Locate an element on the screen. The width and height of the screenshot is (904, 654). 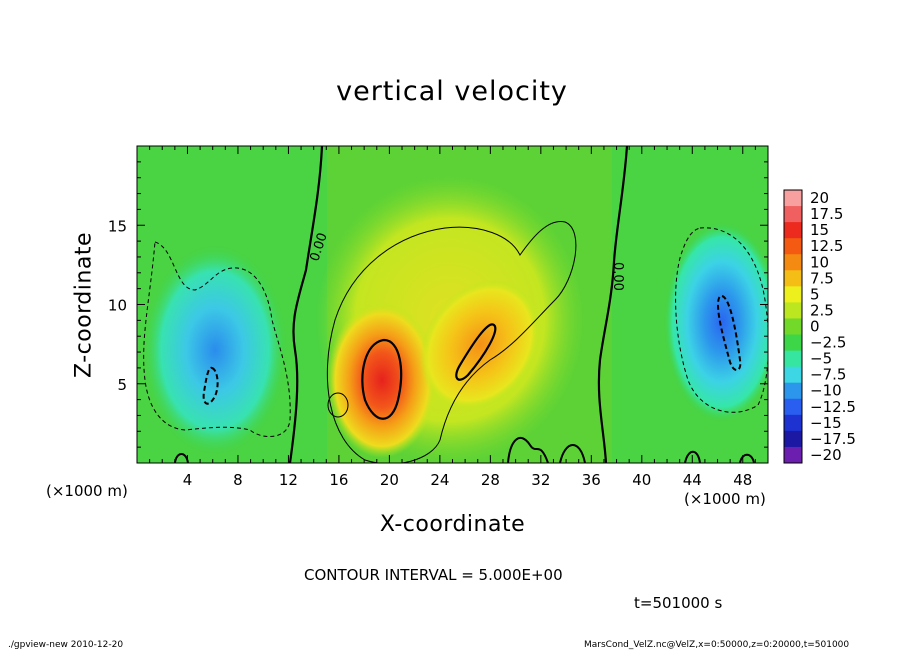
contour-interval-note: CONTOUR INTERVAL = 5.000E+00 is located at coordinates (433, 575).